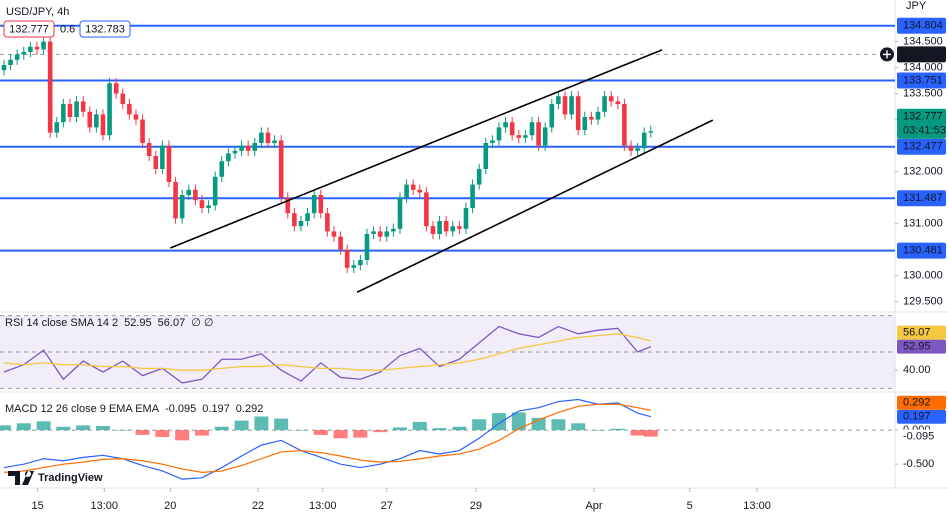 The image size is (948, 515). Describe the element at coordinates (887, 54) in the screenshot. I see `crosshair-add-icon` at that location.